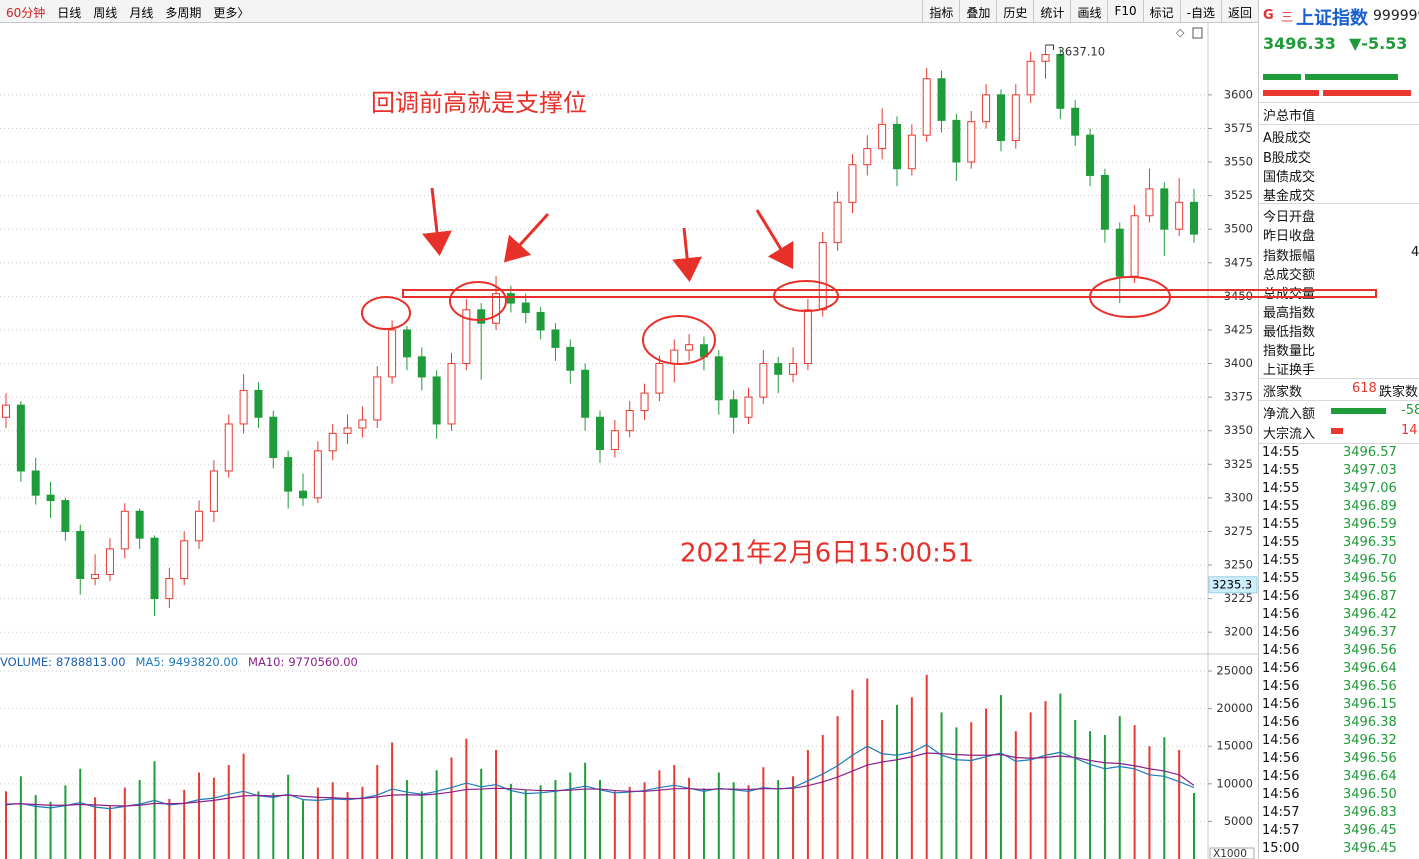  I want to click on field-label: 最低指数, so click(1289, 332).